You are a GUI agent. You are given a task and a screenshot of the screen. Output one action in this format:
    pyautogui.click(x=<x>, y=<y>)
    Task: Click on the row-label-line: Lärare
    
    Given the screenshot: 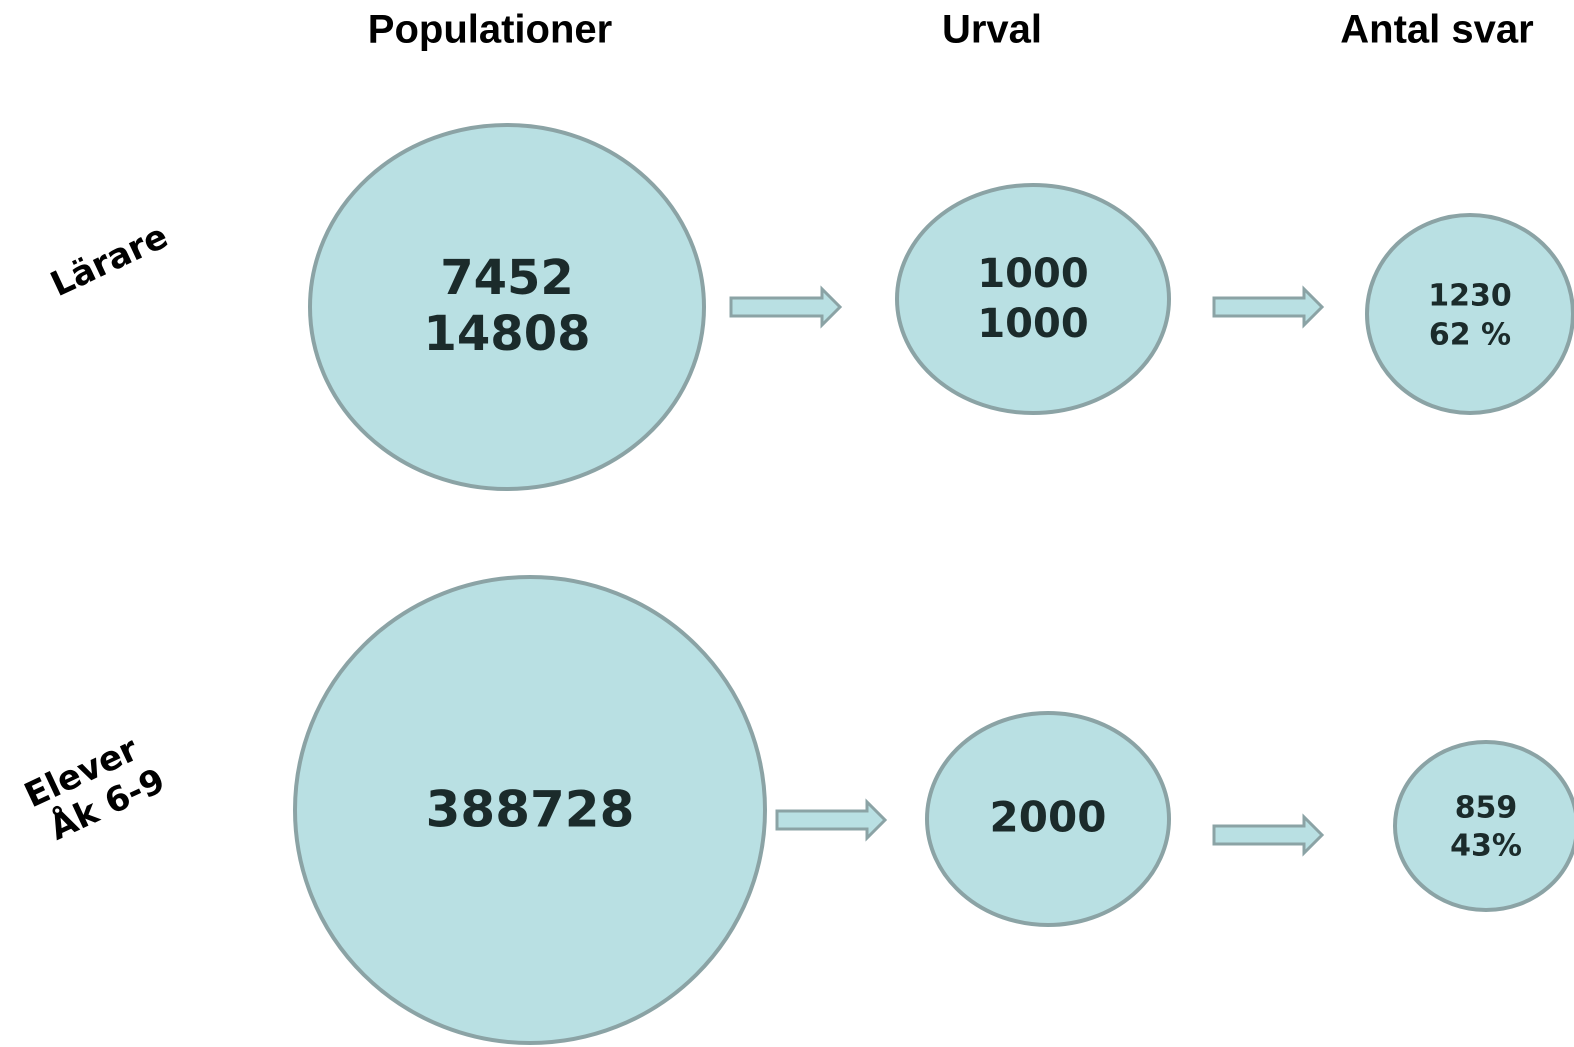 What is the action you would take?
    pyautogui.click(x=109, y=260)
    